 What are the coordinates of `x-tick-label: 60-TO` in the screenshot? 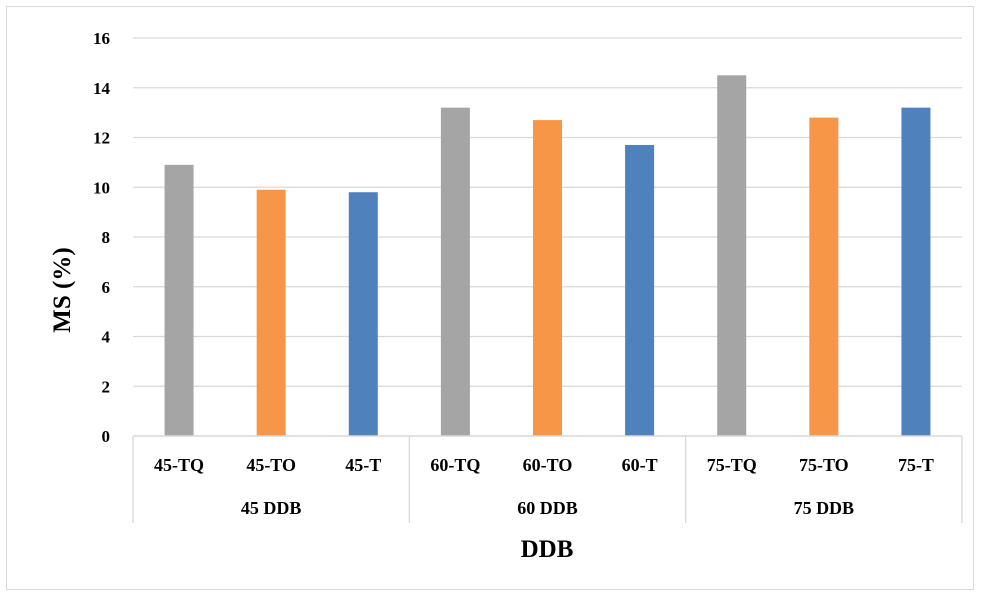 It's located at (548, 465).